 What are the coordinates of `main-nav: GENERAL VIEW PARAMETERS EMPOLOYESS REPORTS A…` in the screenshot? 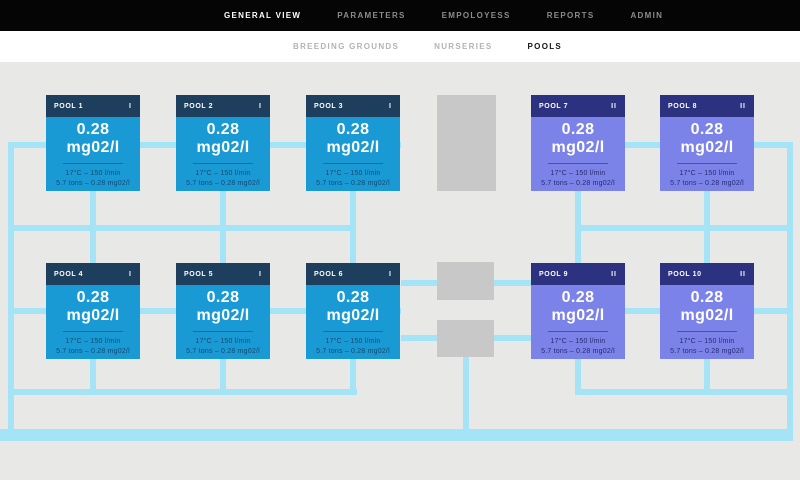 It's located at (331, 15).